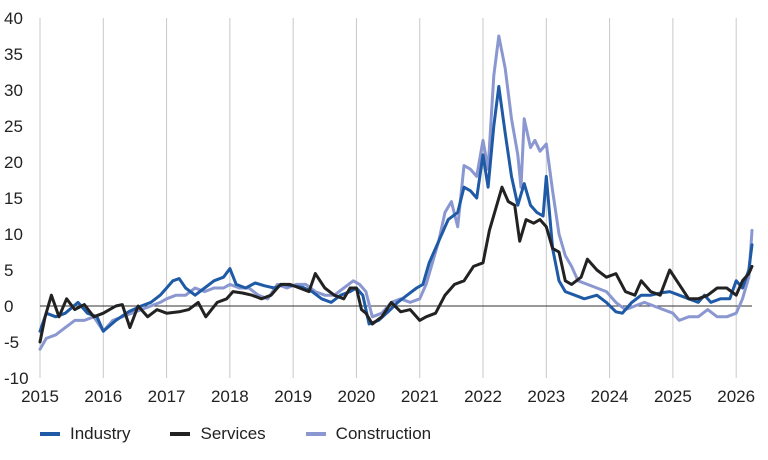 Image resolution: width=768 pixels, height=460 pixels. Describe the element at coordinates (13, 234) in the screenshot. I see `y-tick-label: 10` at that location.